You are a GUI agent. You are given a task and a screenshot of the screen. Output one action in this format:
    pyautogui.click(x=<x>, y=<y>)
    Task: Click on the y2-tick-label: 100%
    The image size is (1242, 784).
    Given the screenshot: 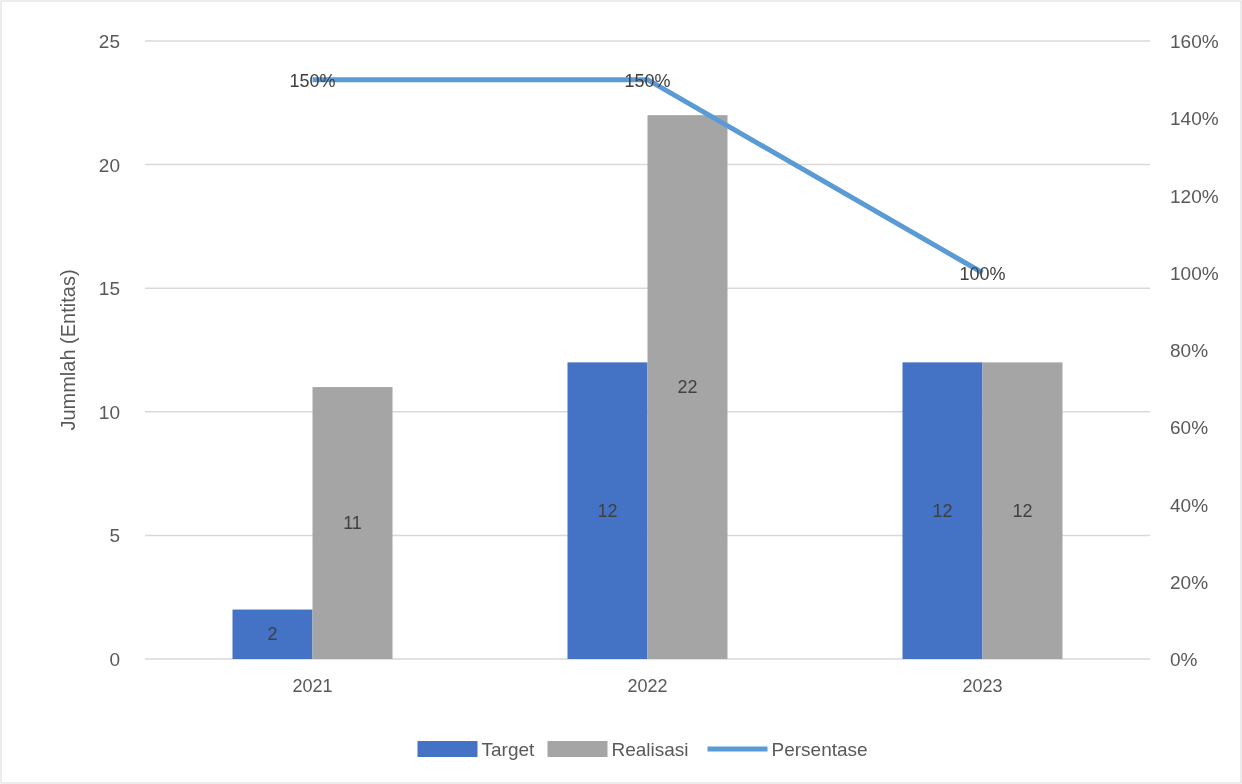 What is the action you would take?
    pyautogui.click(x=1194, y=273)
    